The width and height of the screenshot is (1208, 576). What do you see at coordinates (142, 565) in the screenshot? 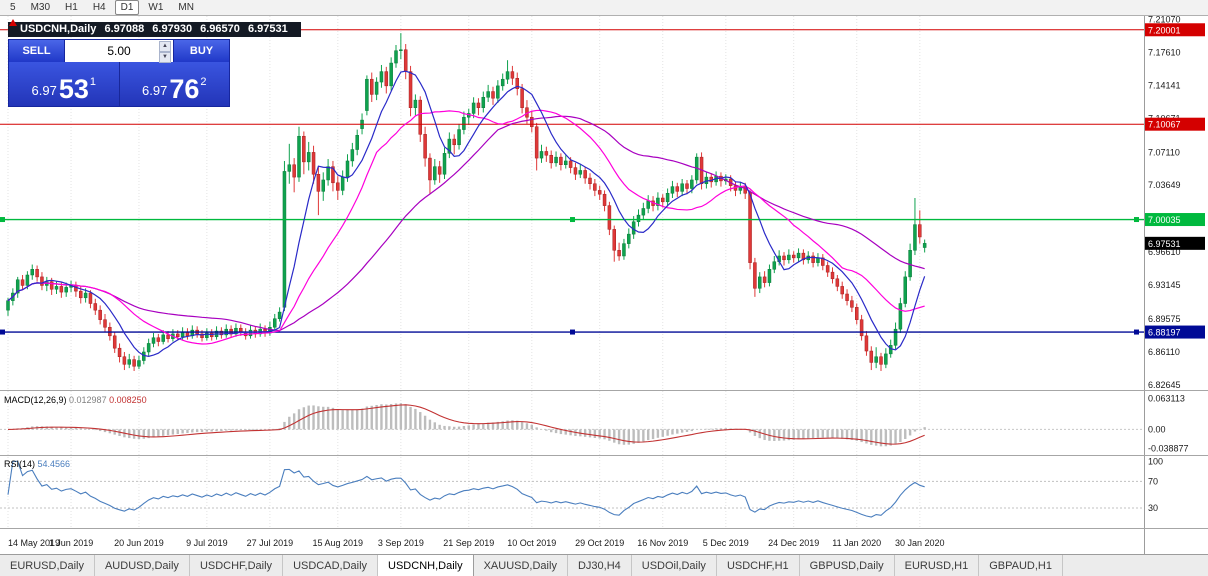
I see `chart-tab-audusd-daily: AUDUSD,Daily` at bounding box center [142, 565].